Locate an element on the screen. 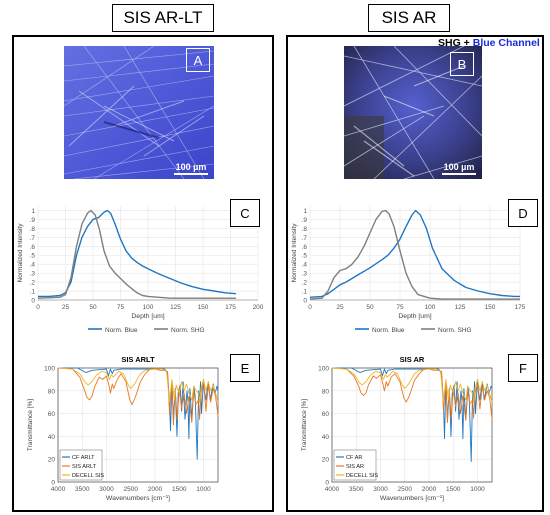 The width and height of the screenshot is (550, 515). chart-C-ytick-9: 1 is located at coordinates (33, 211).